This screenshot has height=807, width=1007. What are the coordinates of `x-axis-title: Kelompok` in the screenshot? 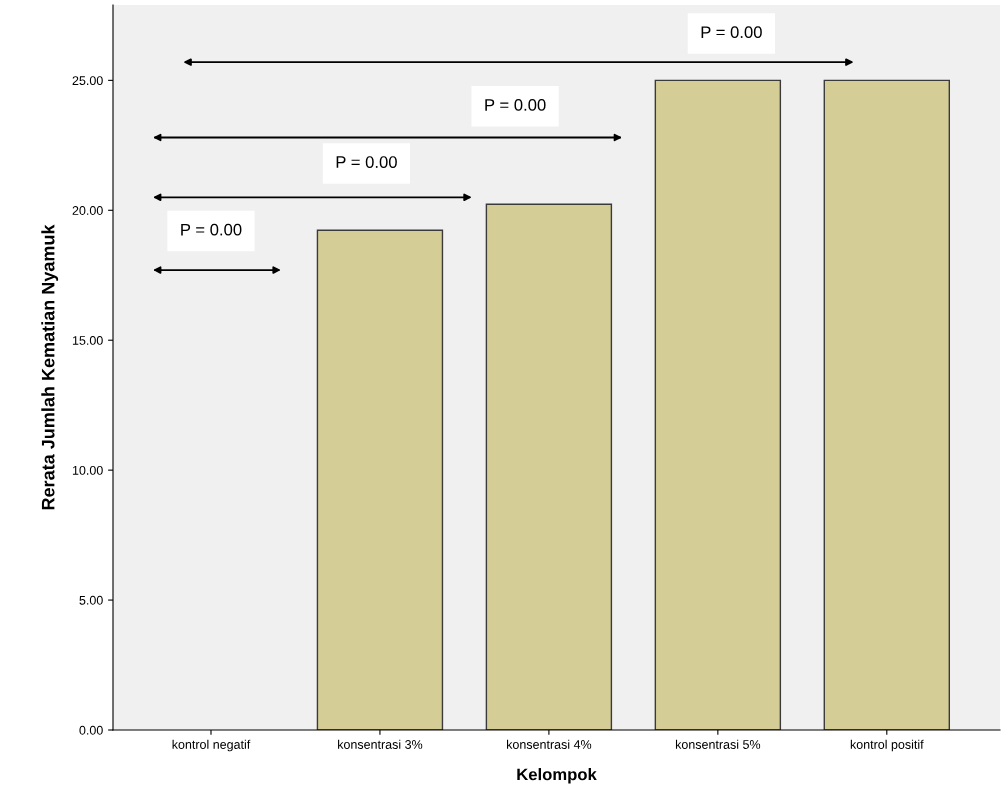 It's located at (557, 776).